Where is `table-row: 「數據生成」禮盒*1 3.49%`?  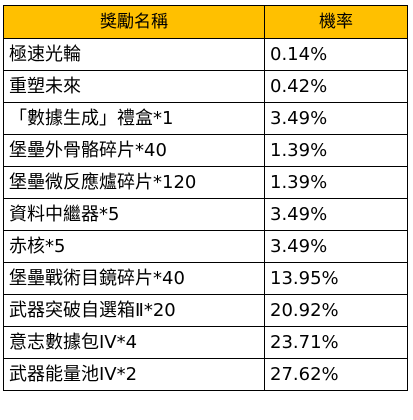 table-row: 「數據生成」禮盒*1 3.49% is located at coordinates (205, 118).